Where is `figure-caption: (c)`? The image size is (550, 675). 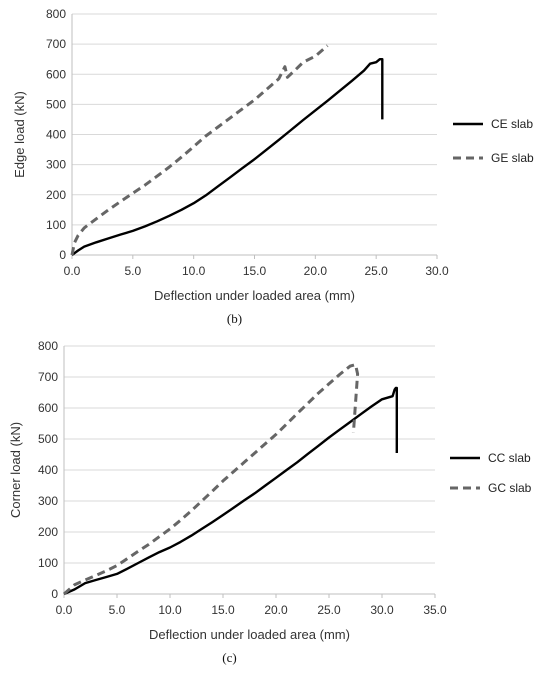
figure-caption: (c) is located at coordinates (229, 657).